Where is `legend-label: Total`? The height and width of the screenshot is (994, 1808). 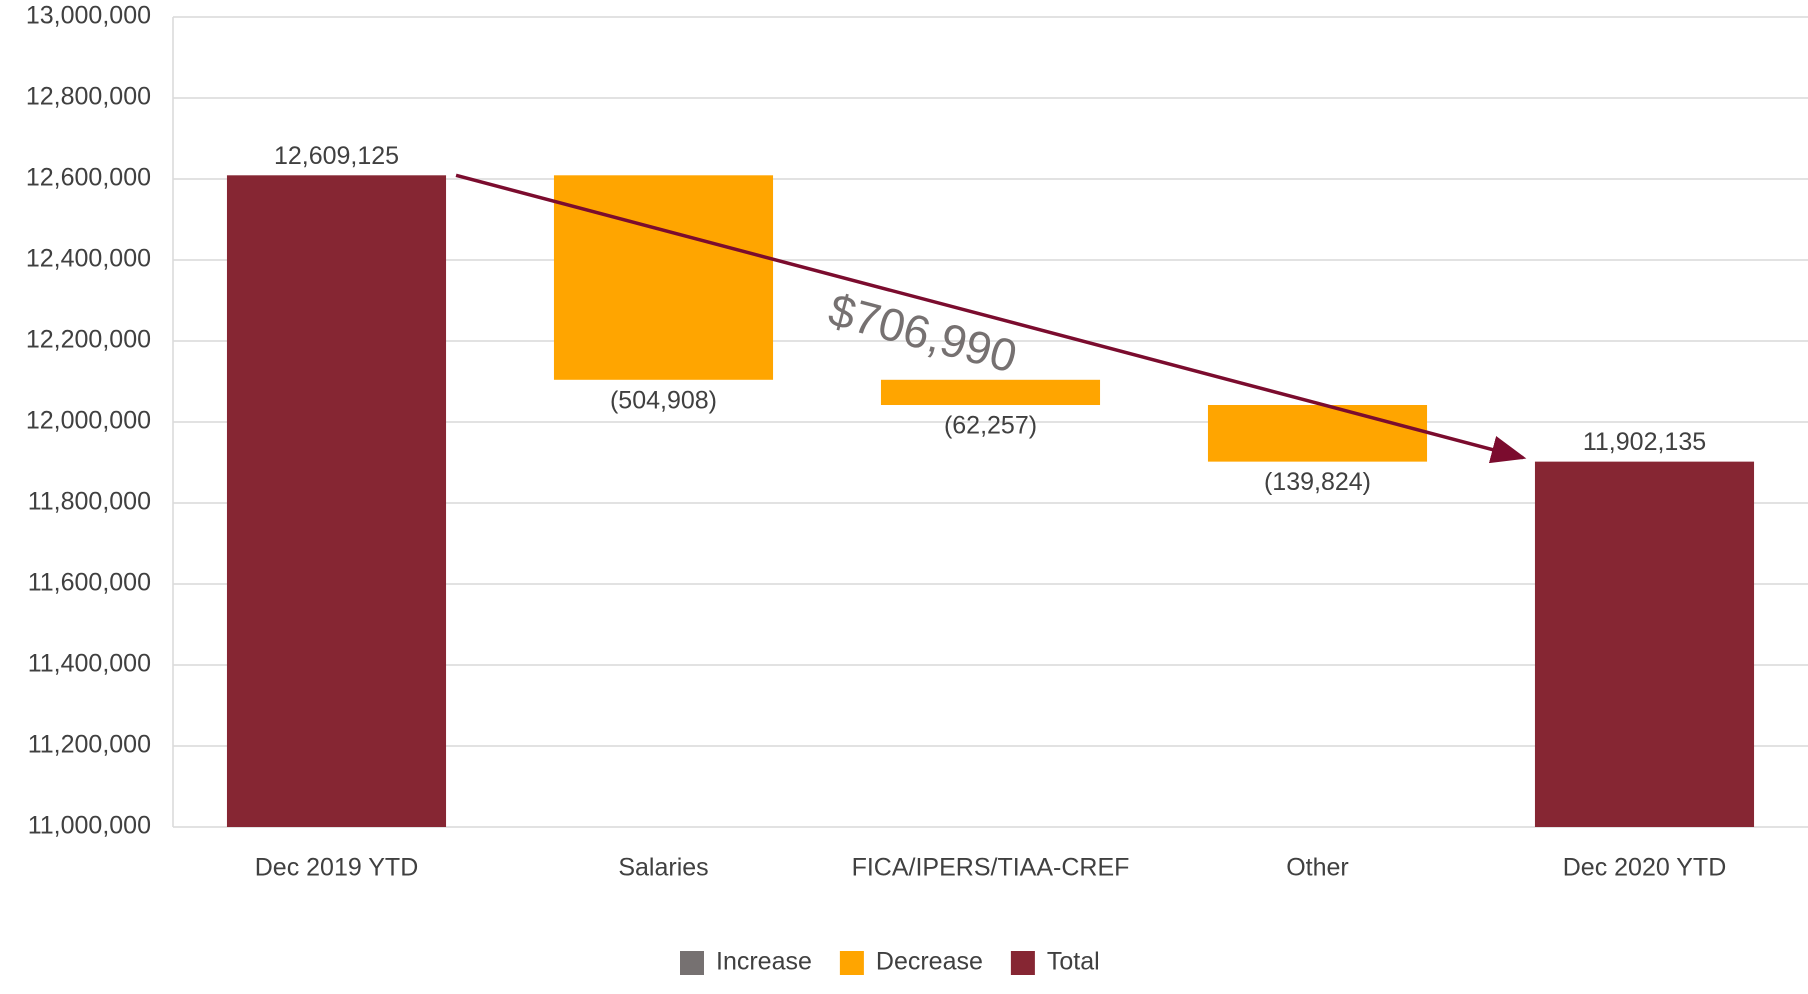 legend-label: Total is located at coordinates (1073, 962).